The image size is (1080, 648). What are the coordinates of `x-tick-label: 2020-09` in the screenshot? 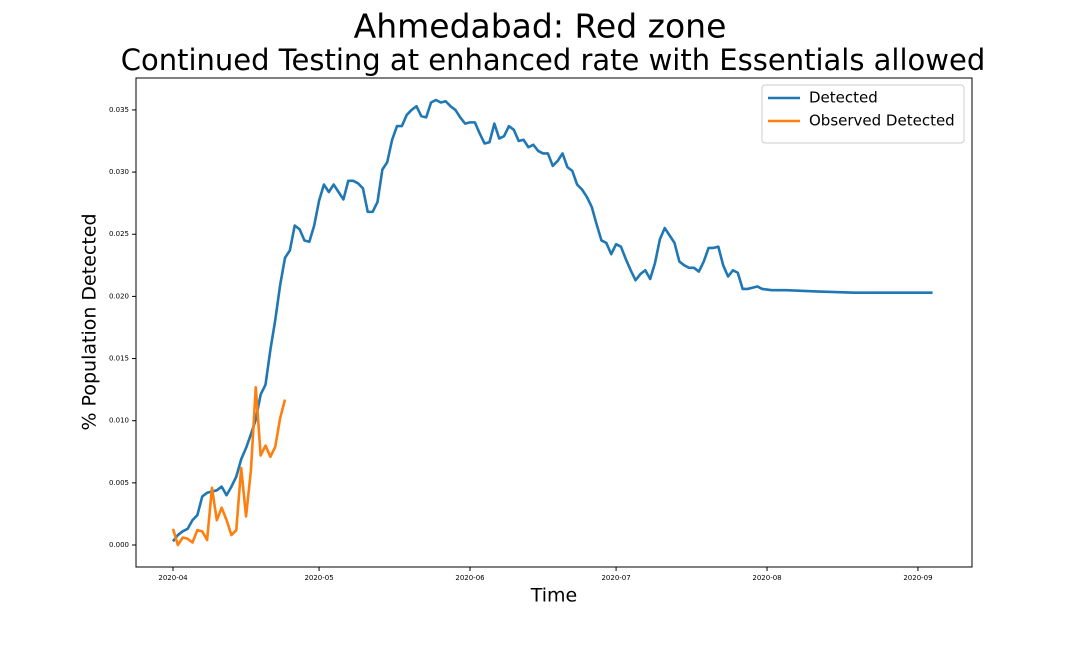 It's located at (917, 578).